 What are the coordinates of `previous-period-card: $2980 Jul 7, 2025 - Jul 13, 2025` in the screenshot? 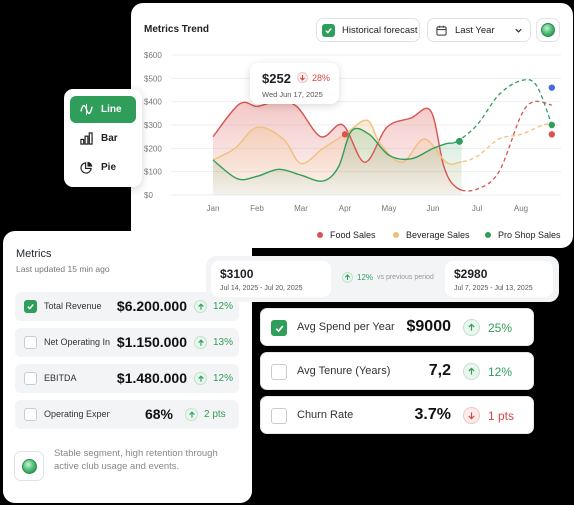 It's located at (499, 279).